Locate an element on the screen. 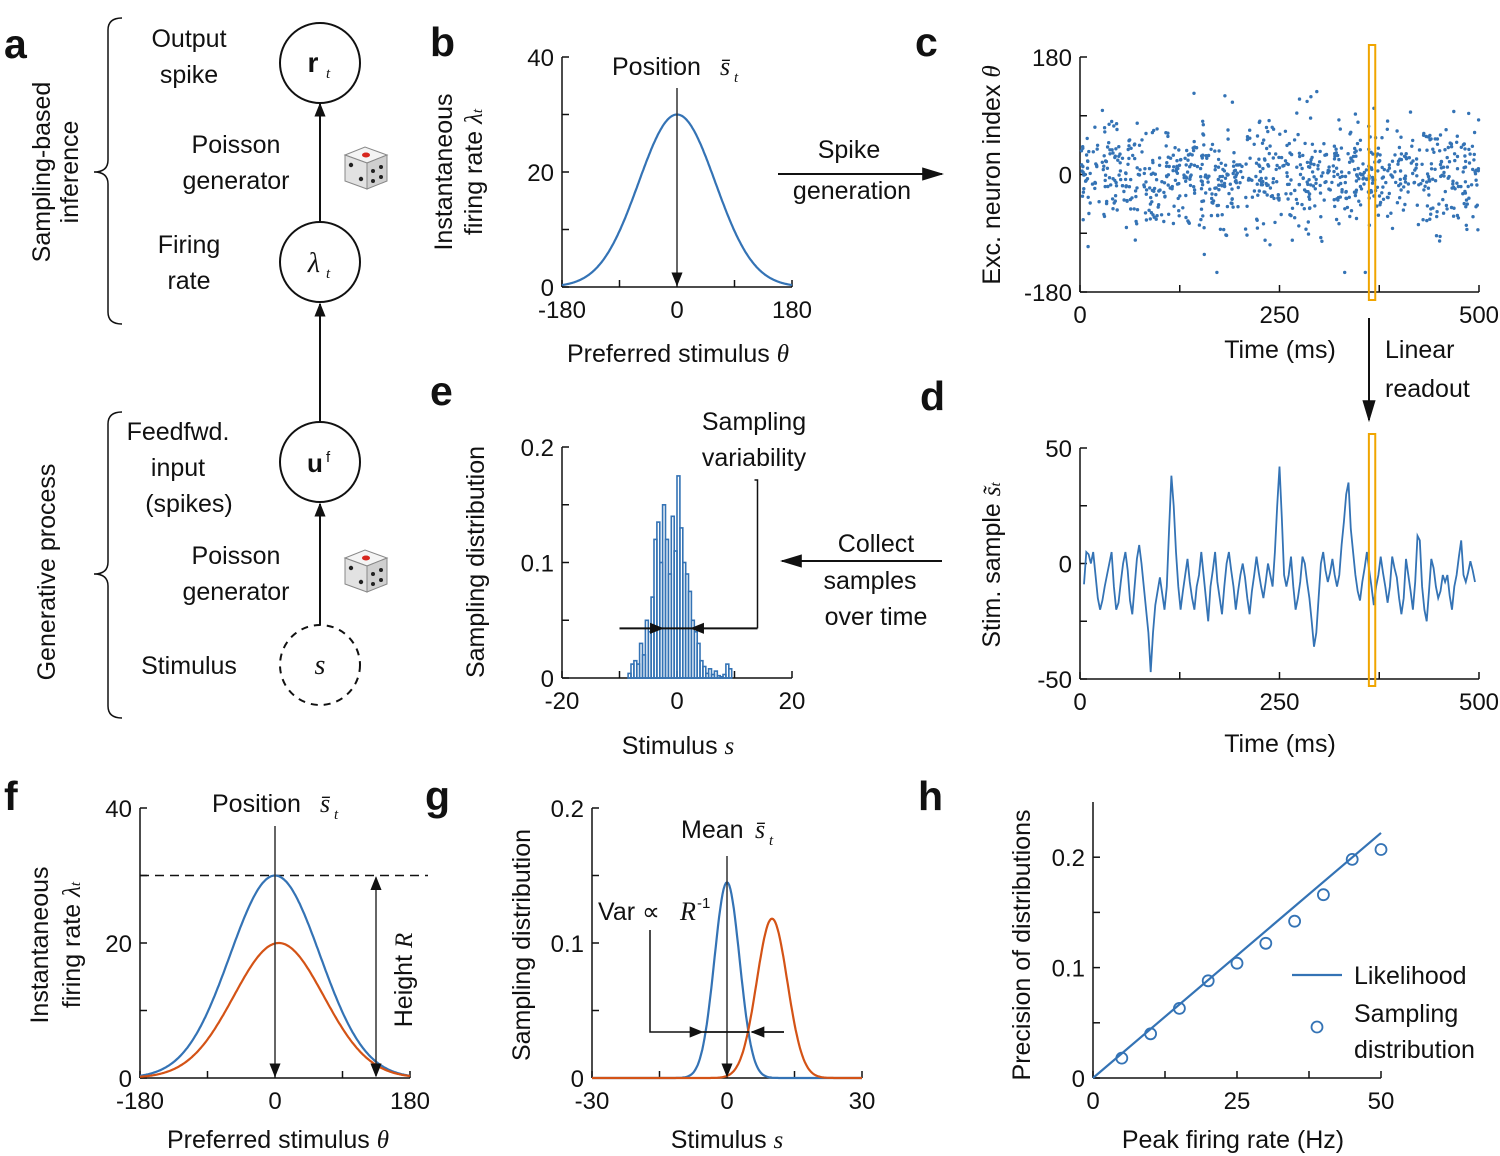 The height and width of the screenshot is (1156, 1500). node-u-sup: f is located at coordinates (328, 457).